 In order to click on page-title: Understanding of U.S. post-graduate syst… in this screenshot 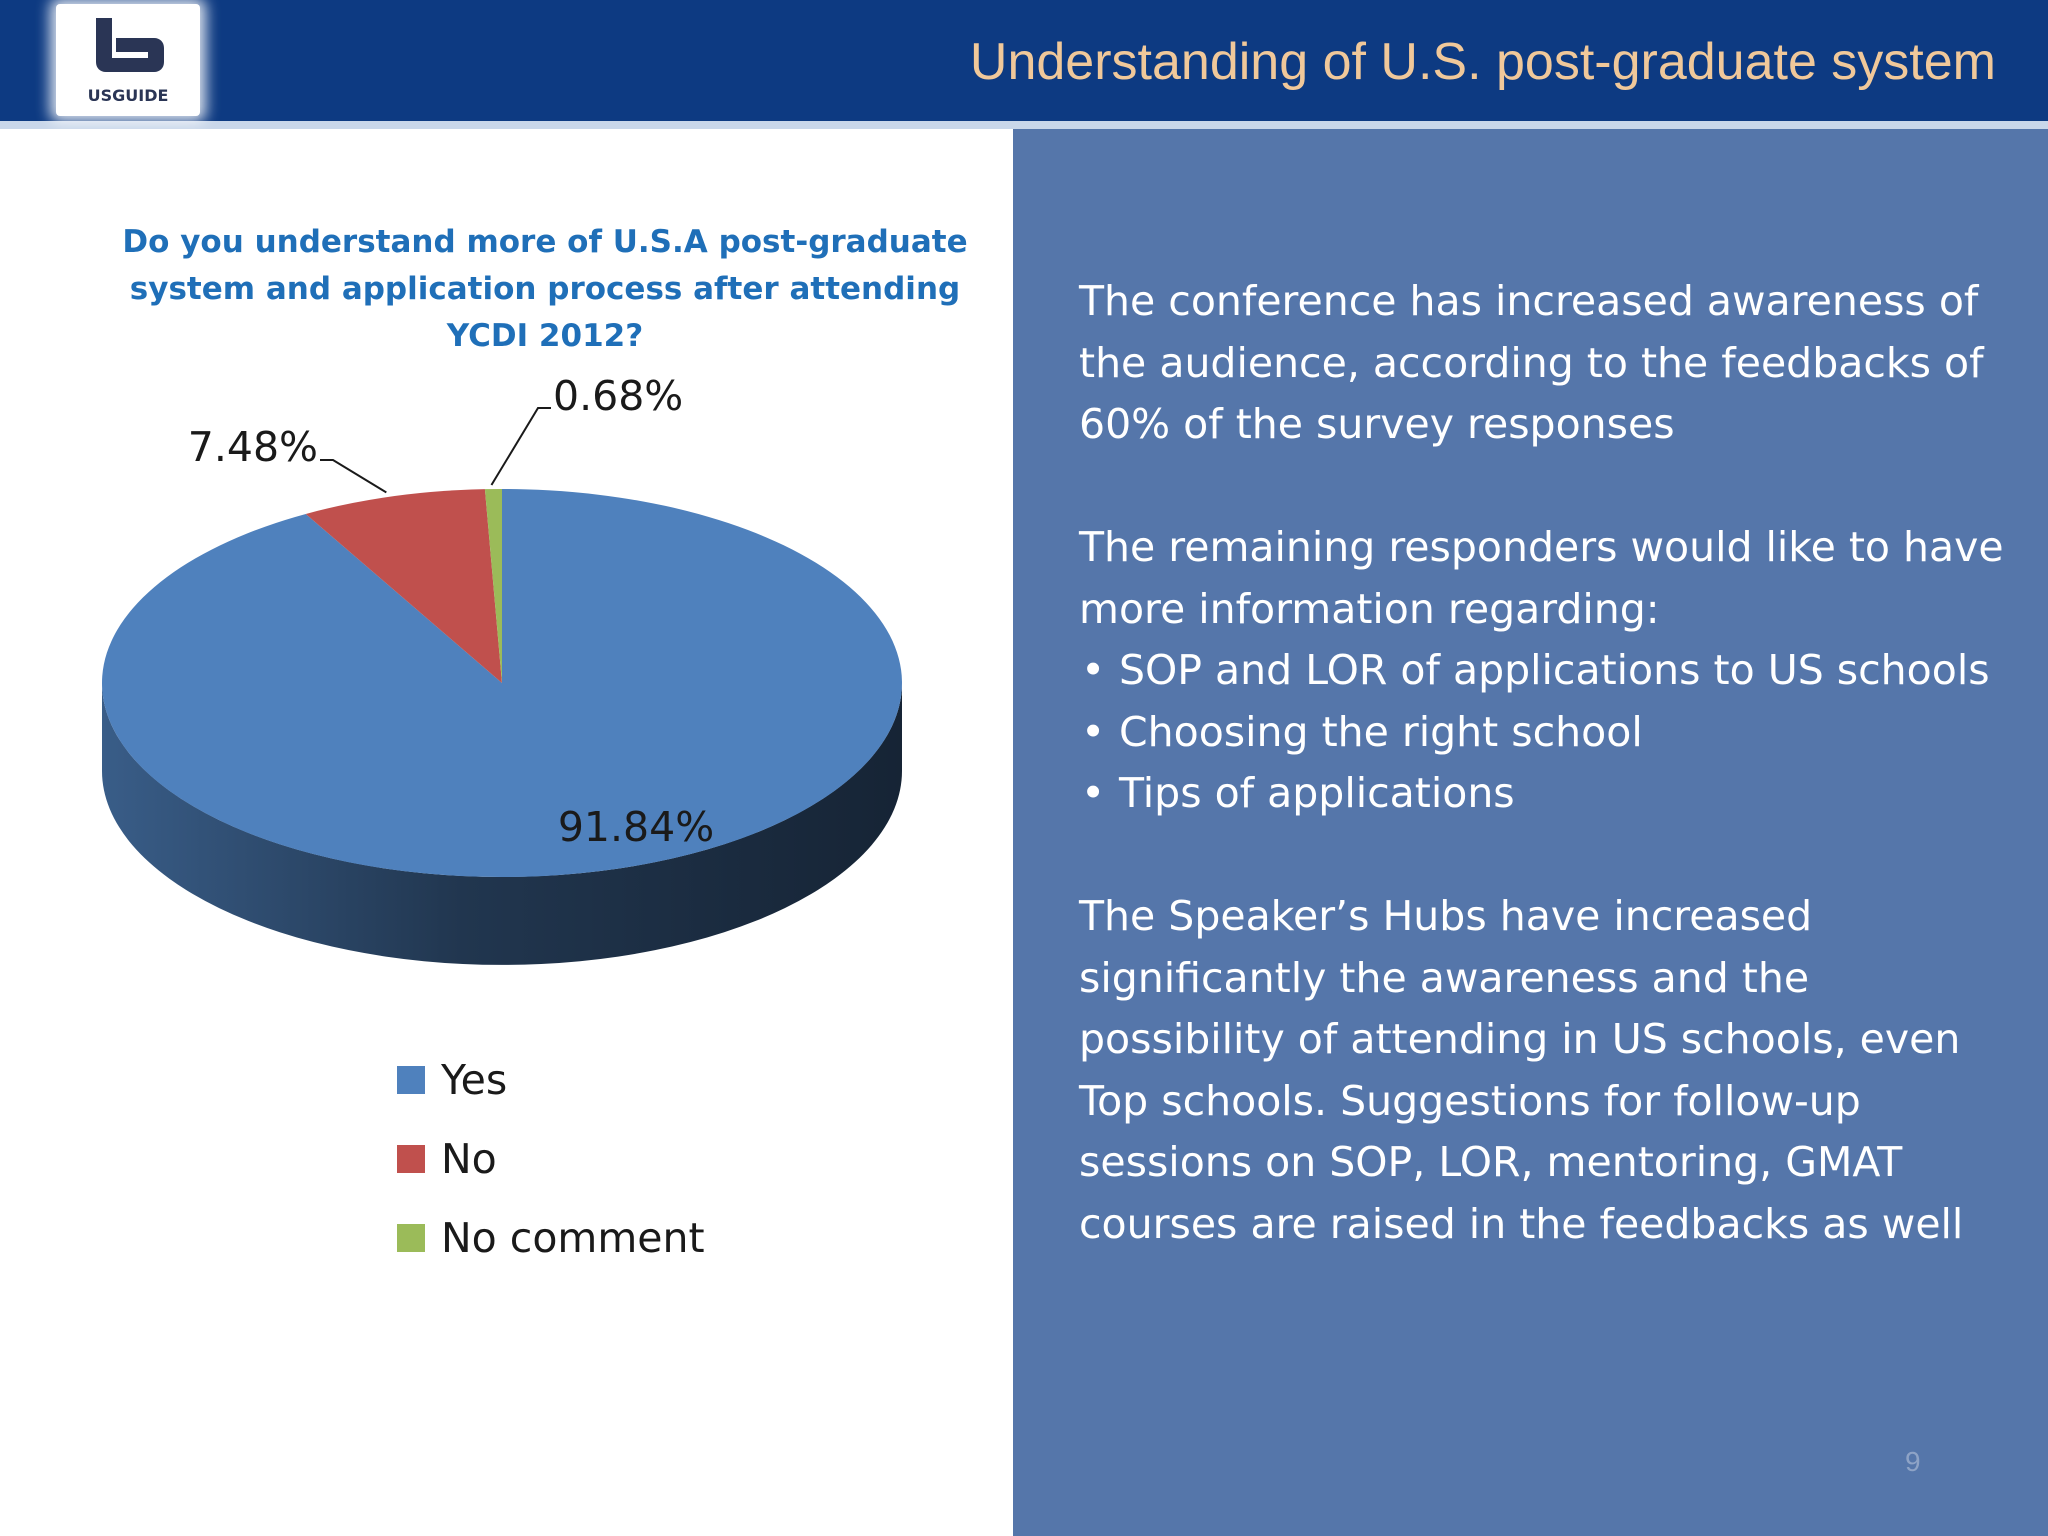, I will do `click(1482, 62)`.